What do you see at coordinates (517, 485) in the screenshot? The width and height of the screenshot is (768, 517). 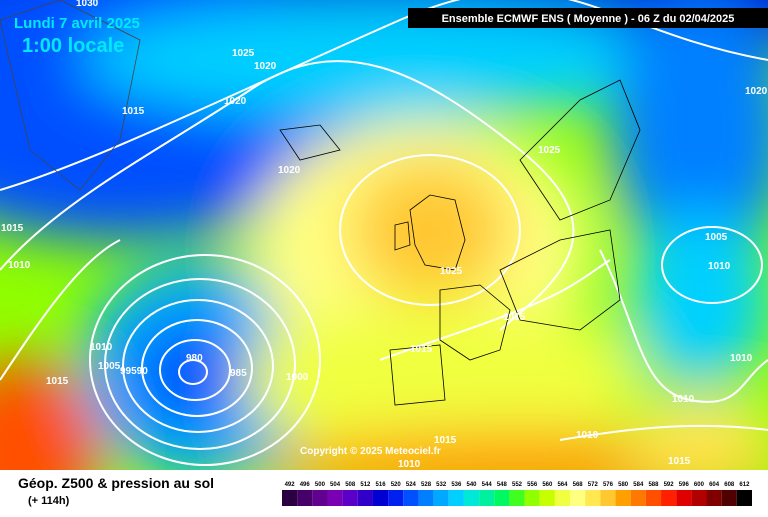 I see `scale-label: 552` at bounding box center [517, 485].